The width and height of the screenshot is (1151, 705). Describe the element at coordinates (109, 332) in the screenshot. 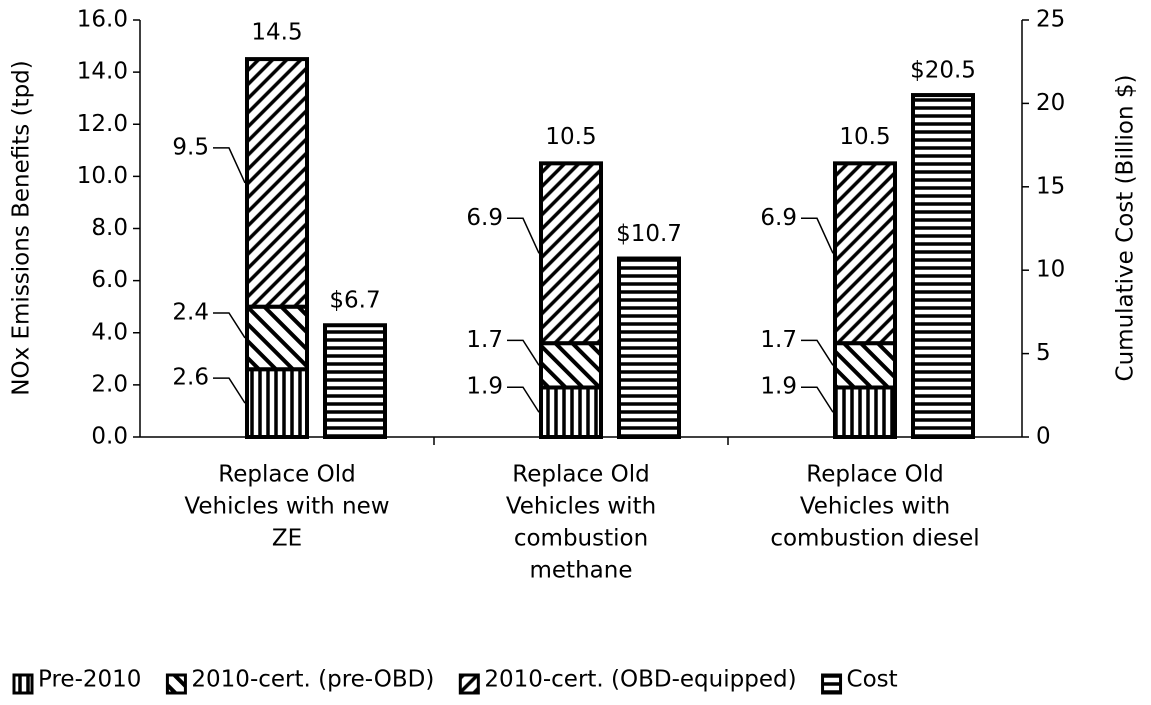

I see `y-tick-label: 4.0` at that location.